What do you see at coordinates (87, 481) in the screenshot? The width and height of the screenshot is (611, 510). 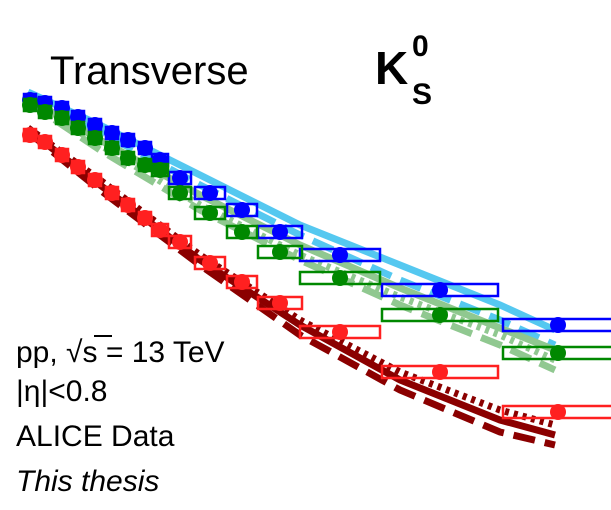 I see `annotation: This thesis` at bounding box center [87, 481].